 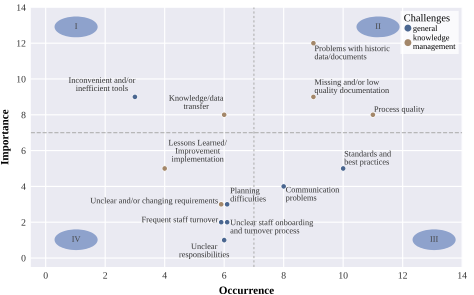 I want to click on annotation: Standards and best practices, so click(x=368, y=158).